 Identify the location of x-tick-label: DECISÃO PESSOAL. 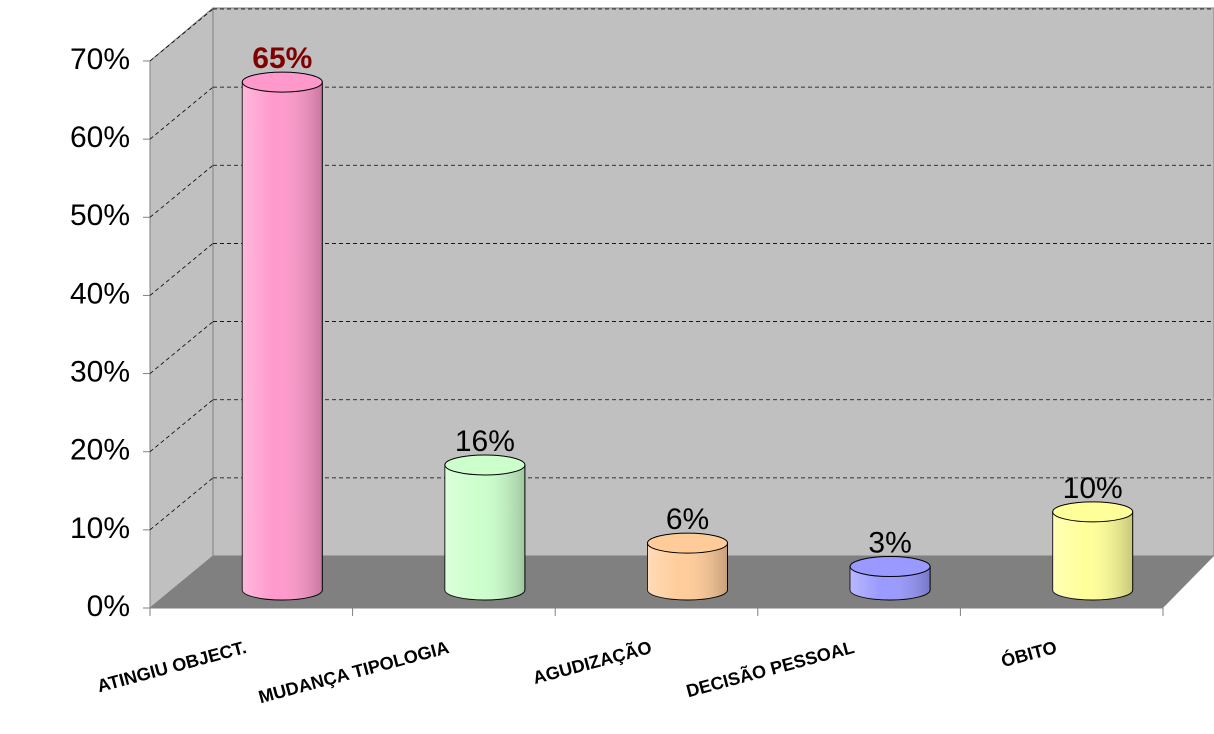
(770, 668).